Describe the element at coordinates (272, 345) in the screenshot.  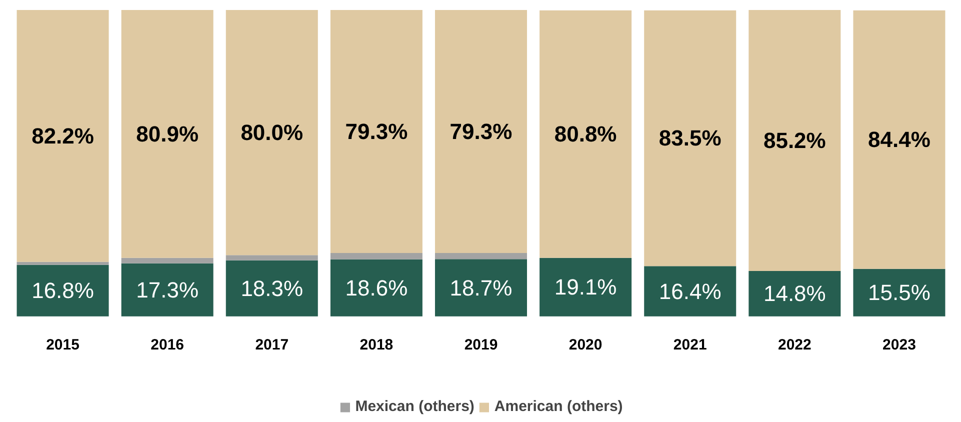
I see `x-tick-label: 2017` at that location.